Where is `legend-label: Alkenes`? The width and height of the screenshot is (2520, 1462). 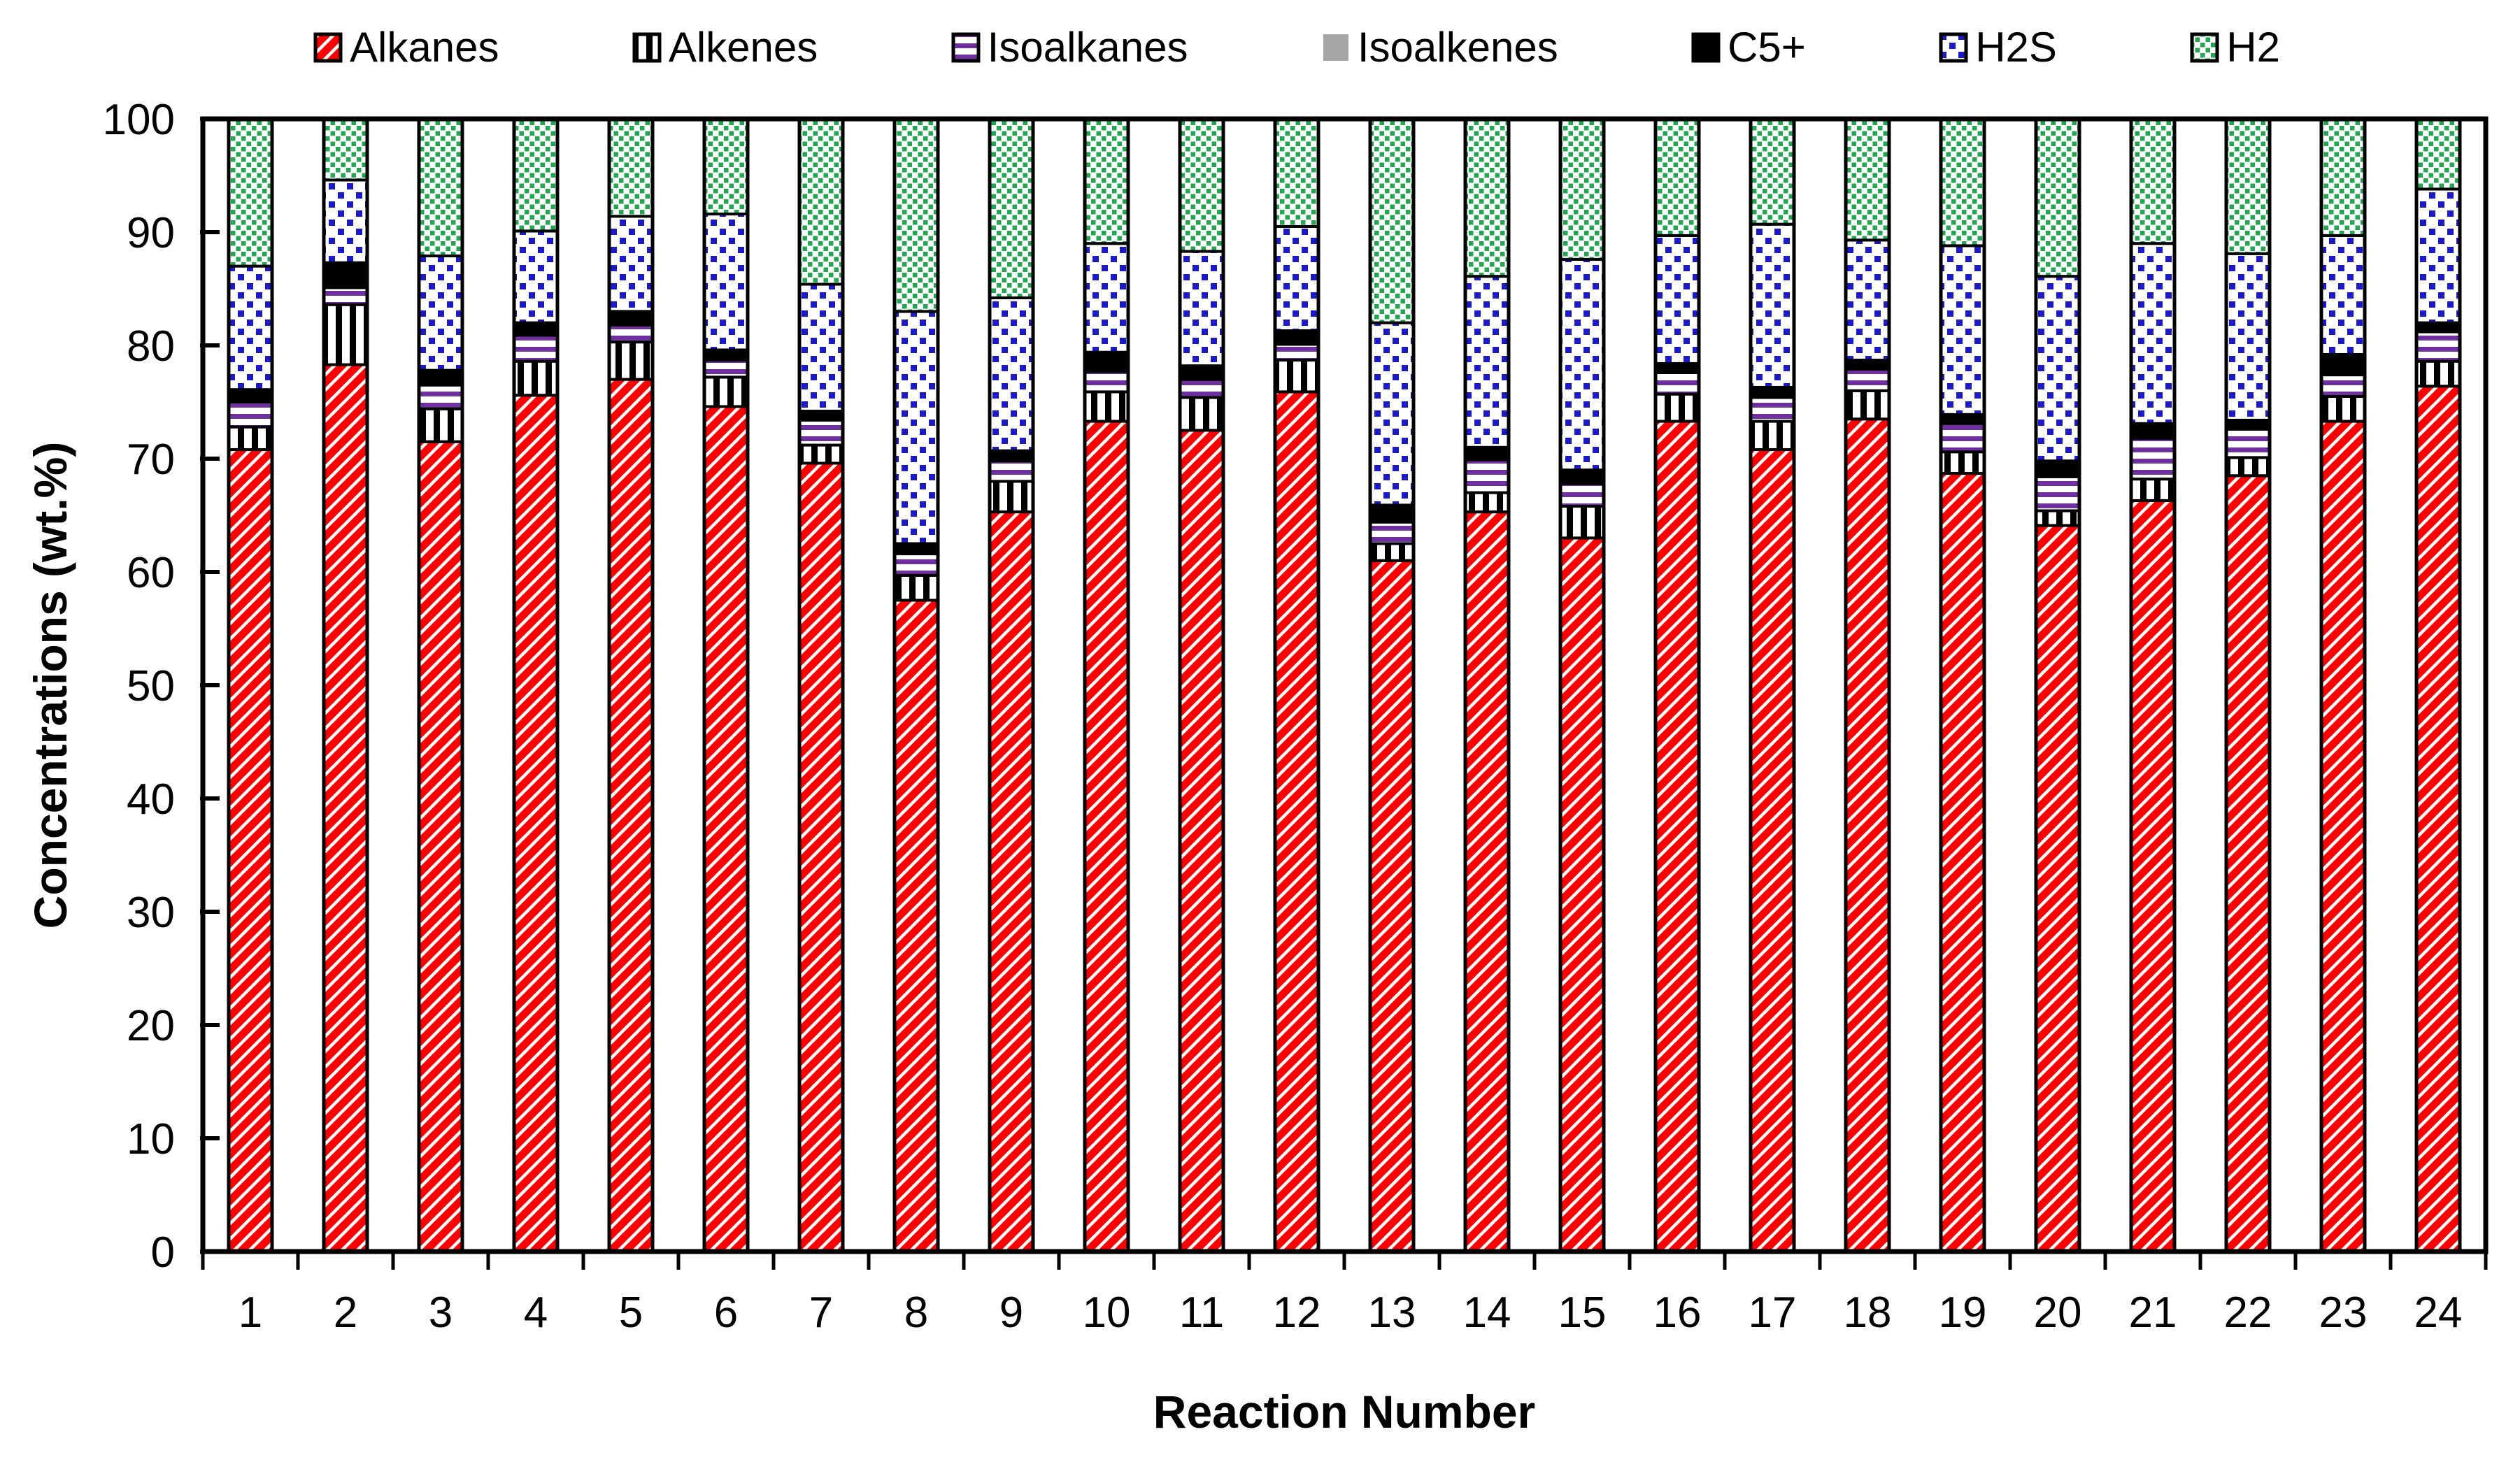
legend-label: Alkenes is located at coordinates (743, 47).